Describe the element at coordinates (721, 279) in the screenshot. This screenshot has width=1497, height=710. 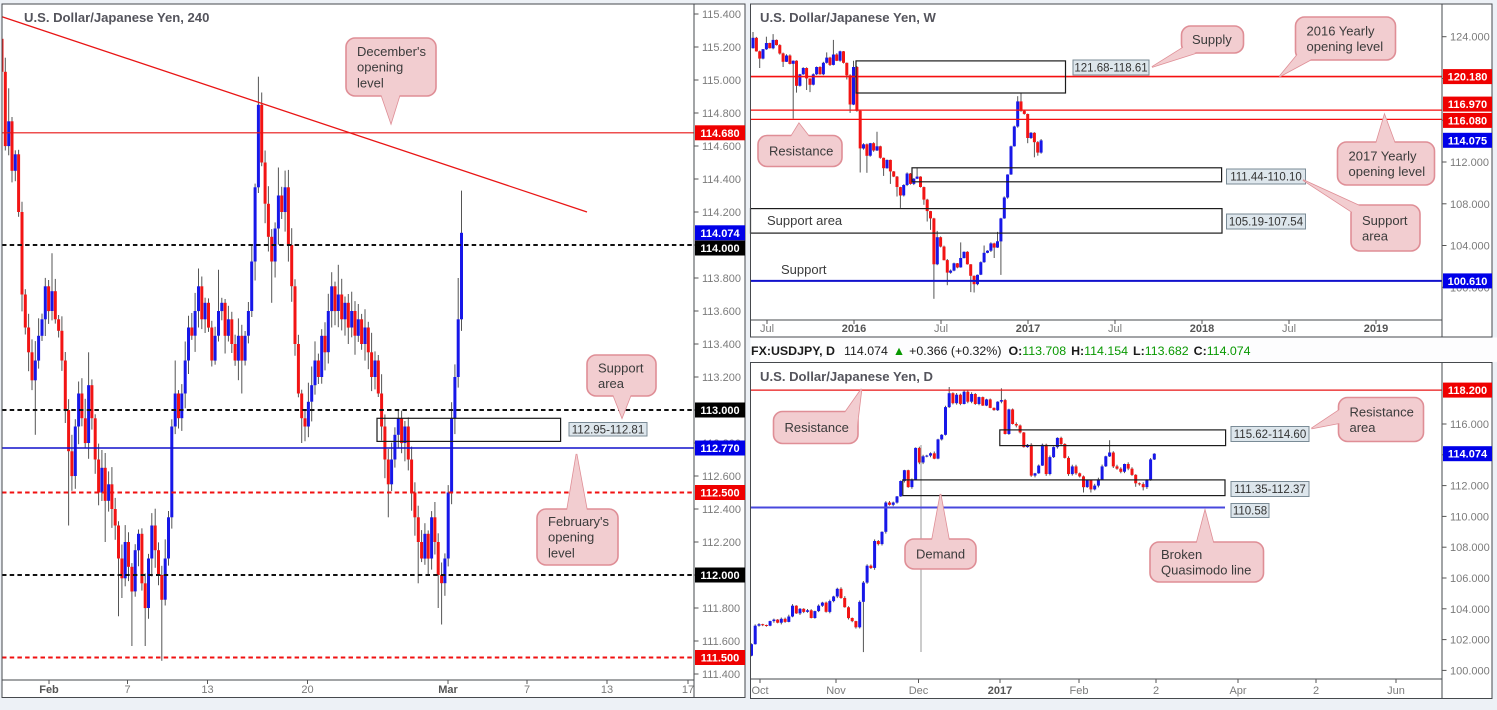
I see `svg-text: 113.800` at that location.